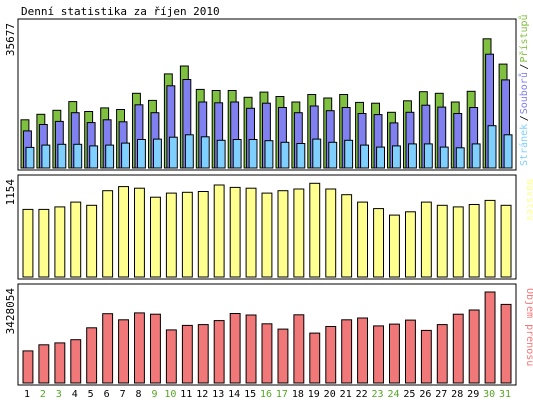  Describe the element at coordinates (123, 394) in the screenshot. I see `x-tick-label-day-7: 7` at that location.